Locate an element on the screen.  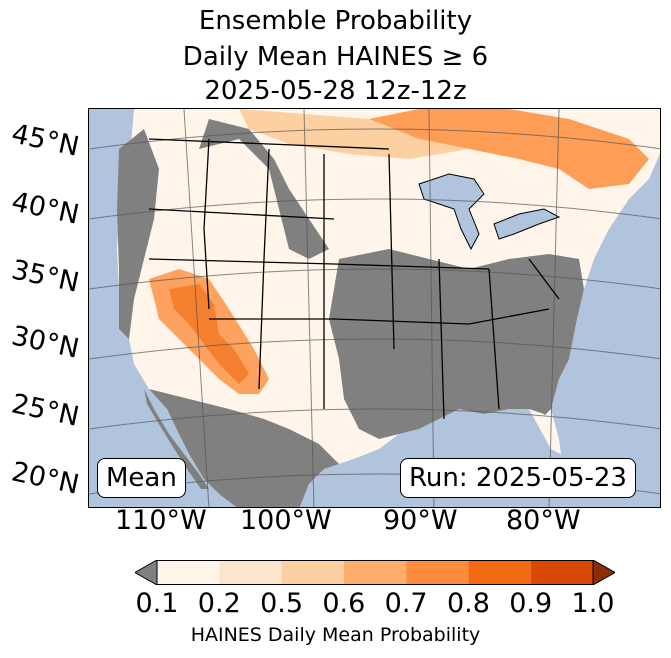
colorbar-outline is located at coordinates (375, 572).